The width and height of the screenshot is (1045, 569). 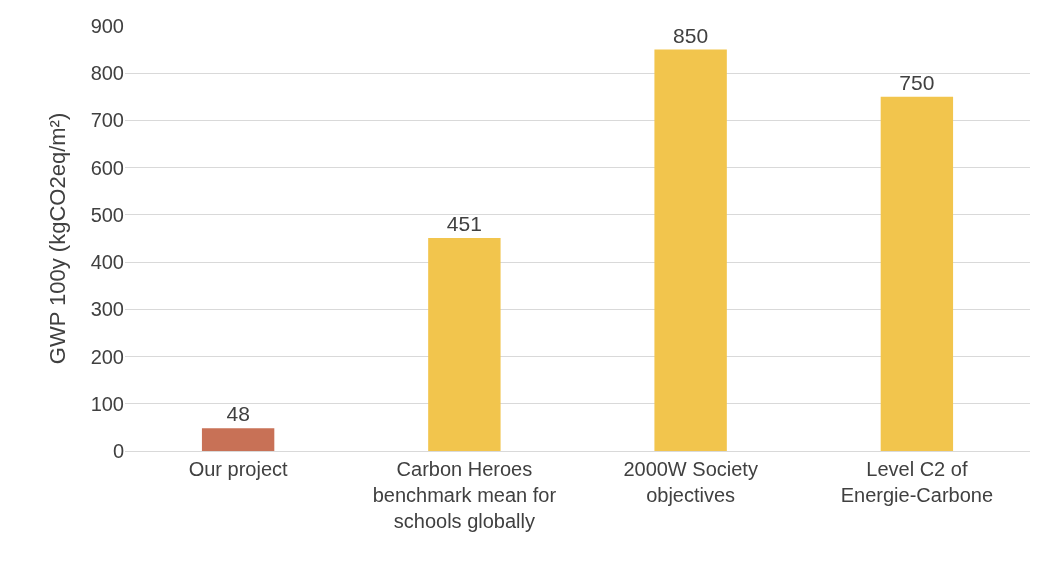 What do you see at coordinates (107, 167) in the screenshot?
I see `y-tick-label: 600` at bounding box center [107, 167].